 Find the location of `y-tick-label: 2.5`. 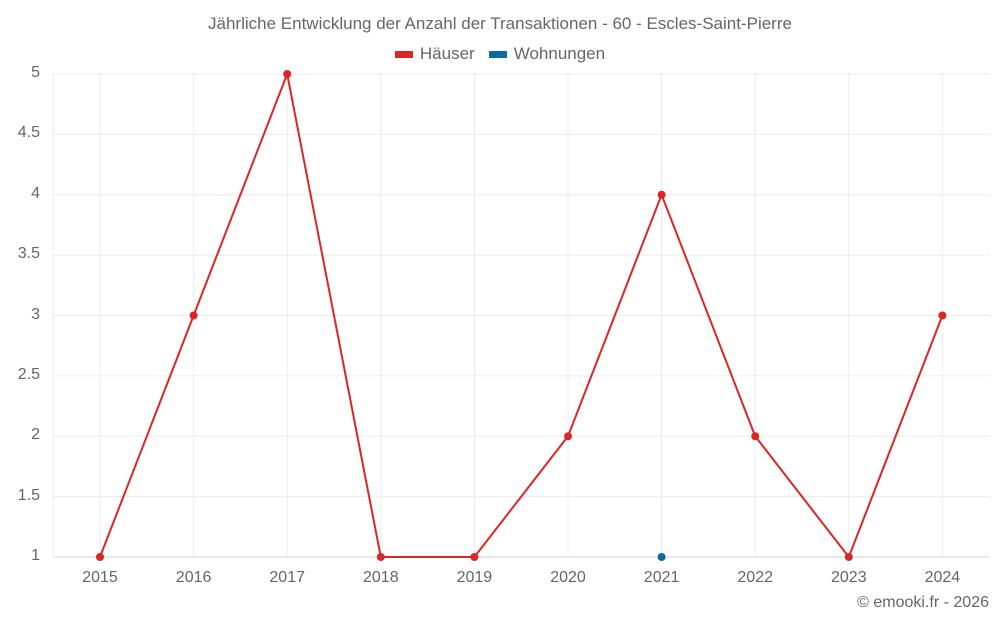

y-tick-label: 2.5 is located at coordinates (28, 374).